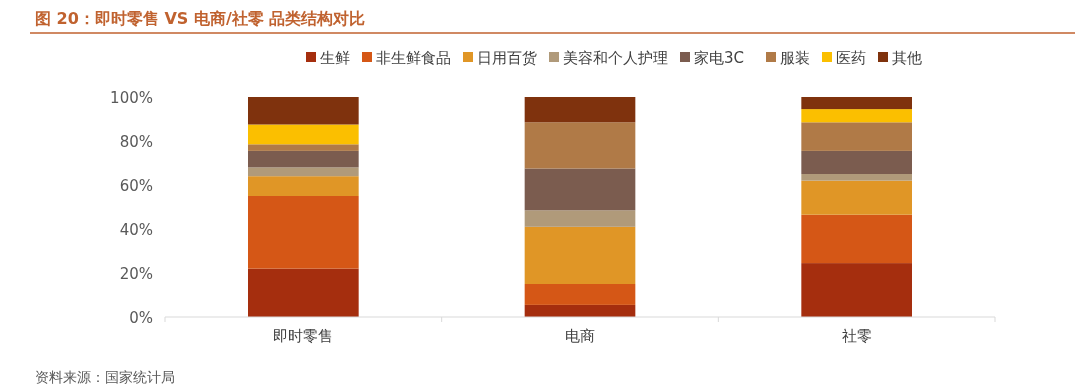  I want to click on legend-label: 服装, so click(795, 58).